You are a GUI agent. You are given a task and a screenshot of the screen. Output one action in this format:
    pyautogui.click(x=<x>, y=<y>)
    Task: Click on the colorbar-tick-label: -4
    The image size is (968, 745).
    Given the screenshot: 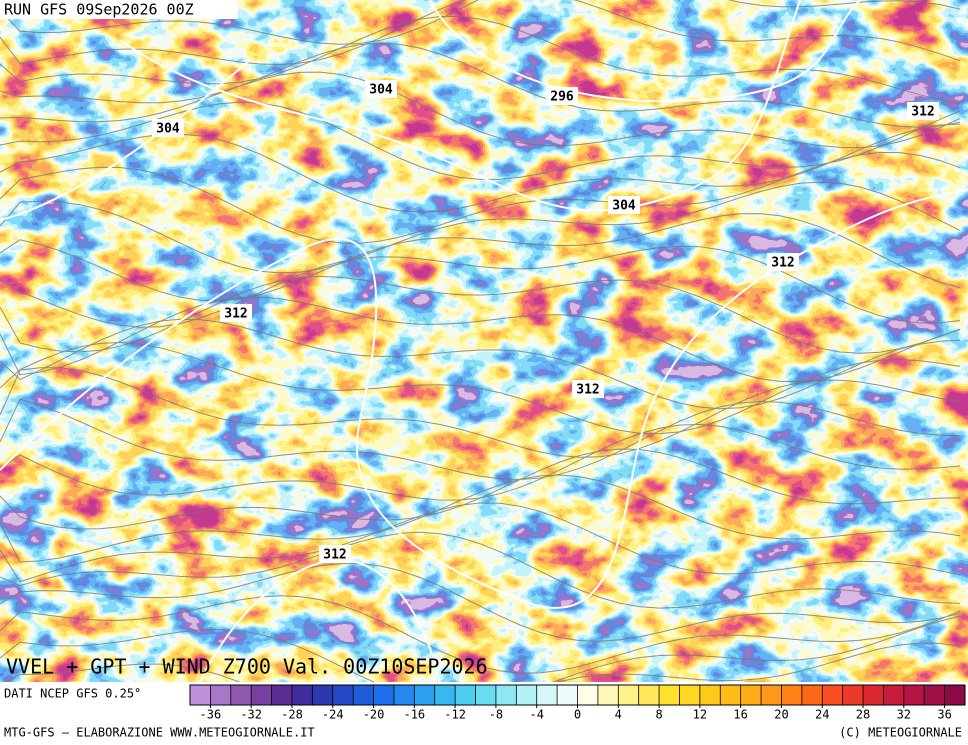 What is the action you would take?
    pyautogui.click(x=536, y=715)
    